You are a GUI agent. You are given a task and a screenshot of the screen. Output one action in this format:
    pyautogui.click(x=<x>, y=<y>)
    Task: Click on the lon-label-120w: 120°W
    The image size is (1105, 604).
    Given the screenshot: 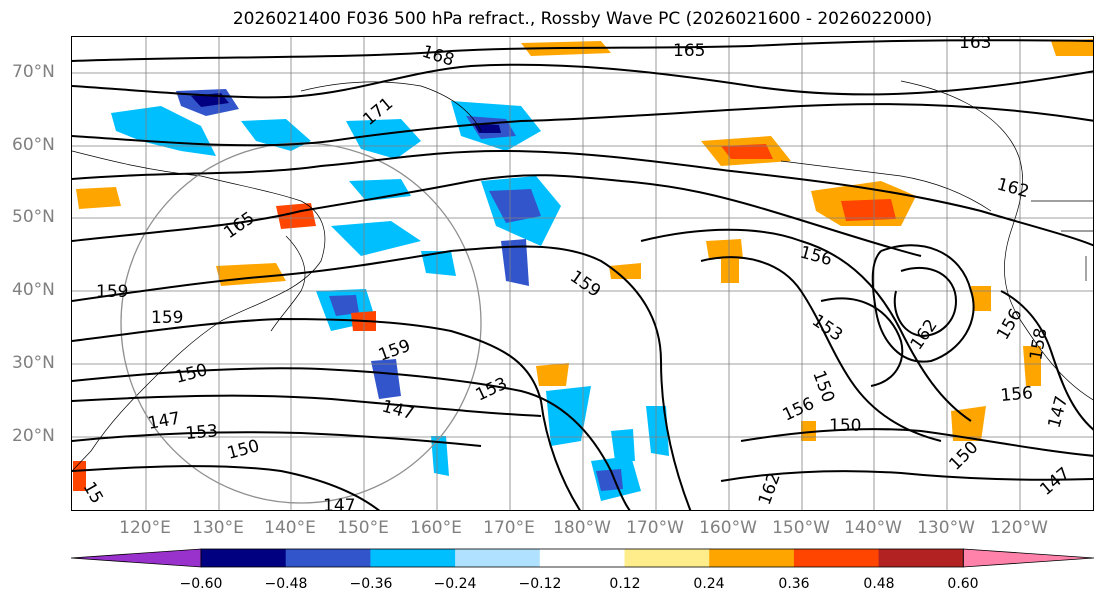 What is the action you would take?
    pyautogui.click(x=1019, y=528)
    